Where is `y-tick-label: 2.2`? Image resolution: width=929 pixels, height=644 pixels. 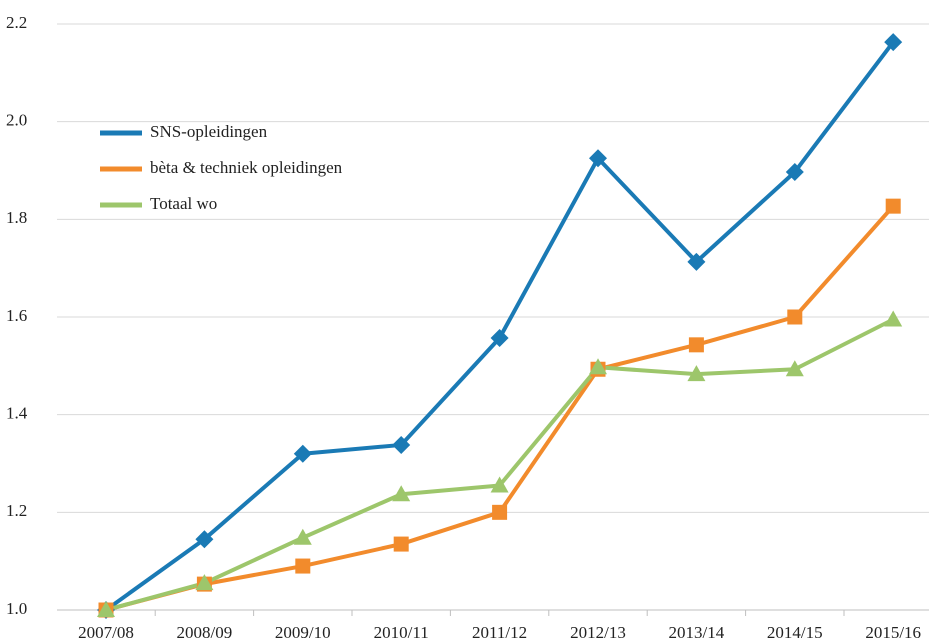
y-tick-label: 2.2 is located at coordinates (16, 22).